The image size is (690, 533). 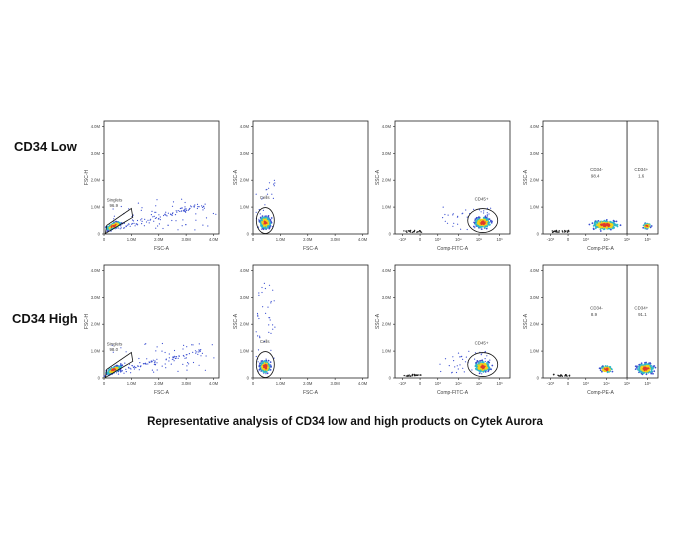 What do you see at coordinates (236, 177) in the screenshot?
I see `y-axis-label: SSC-A` at bounding box center [236, 177].